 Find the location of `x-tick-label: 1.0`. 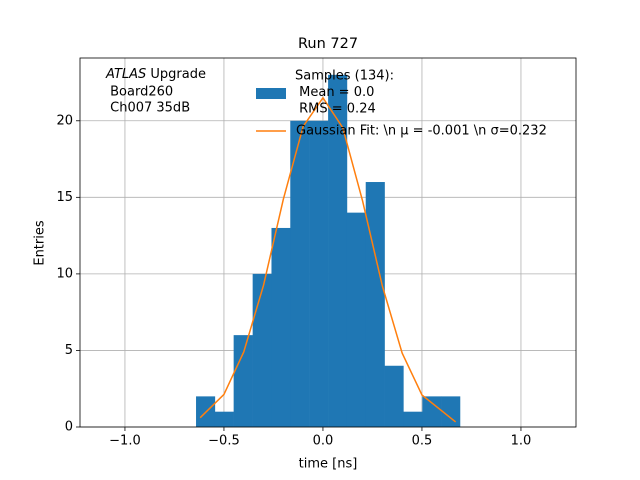

x-tick-label: 1.0 is located at coordinates (521, 441).